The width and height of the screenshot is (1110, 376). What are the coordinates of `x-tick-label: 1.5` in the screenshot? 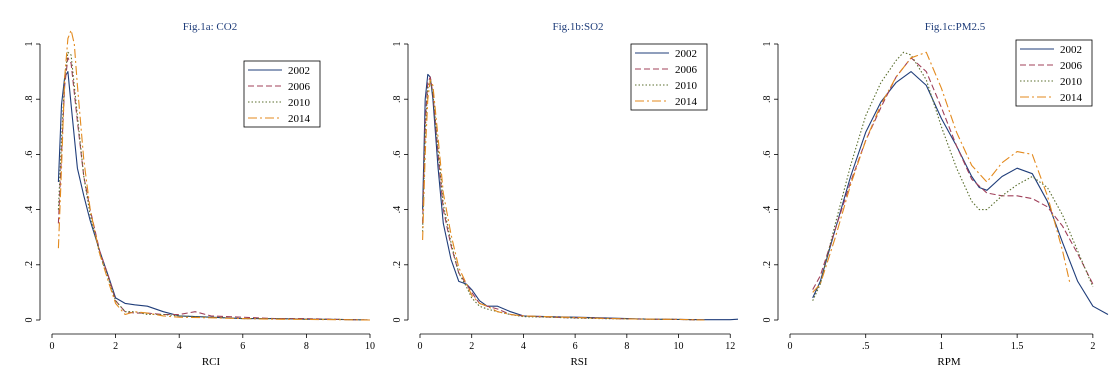 It's located at (1017, 346).